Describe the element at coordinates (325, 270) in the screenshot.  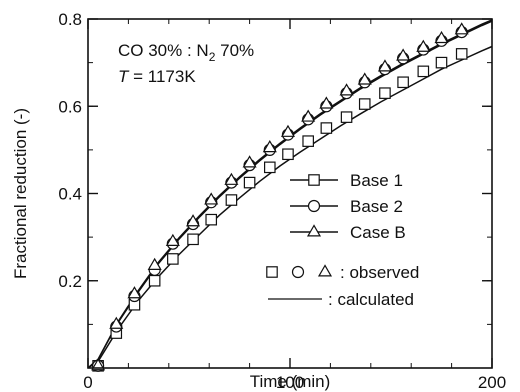
I see `legend-observed-triangle` at that location.